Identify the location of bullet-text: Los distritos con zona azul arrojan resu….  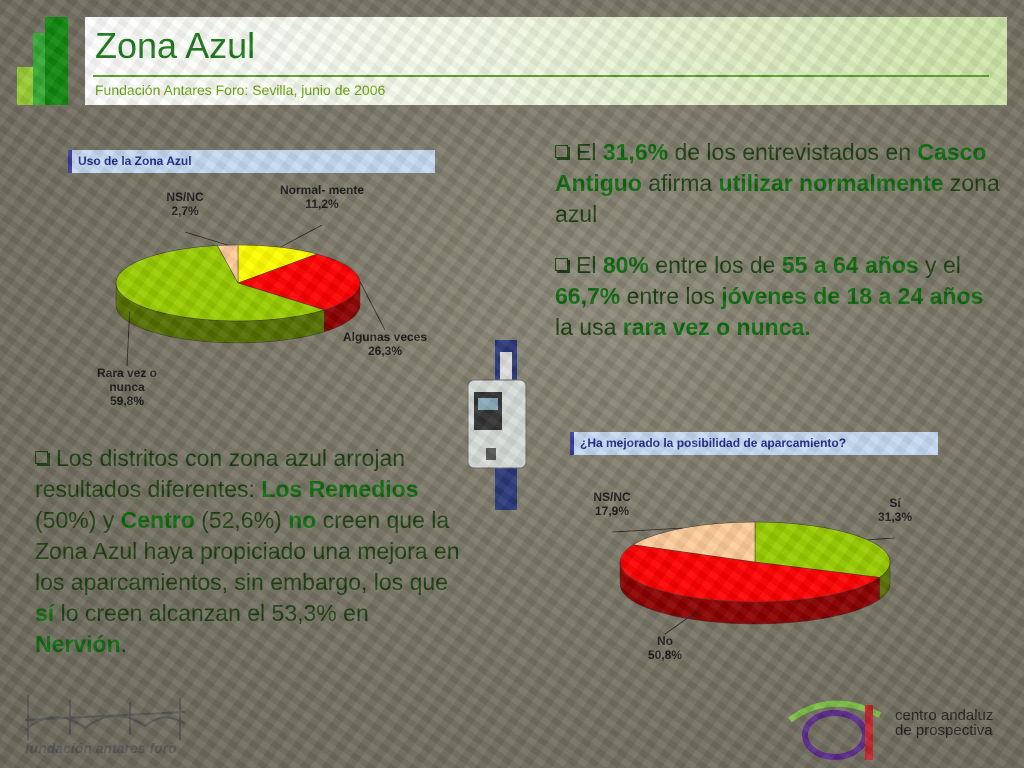
(220, 473).